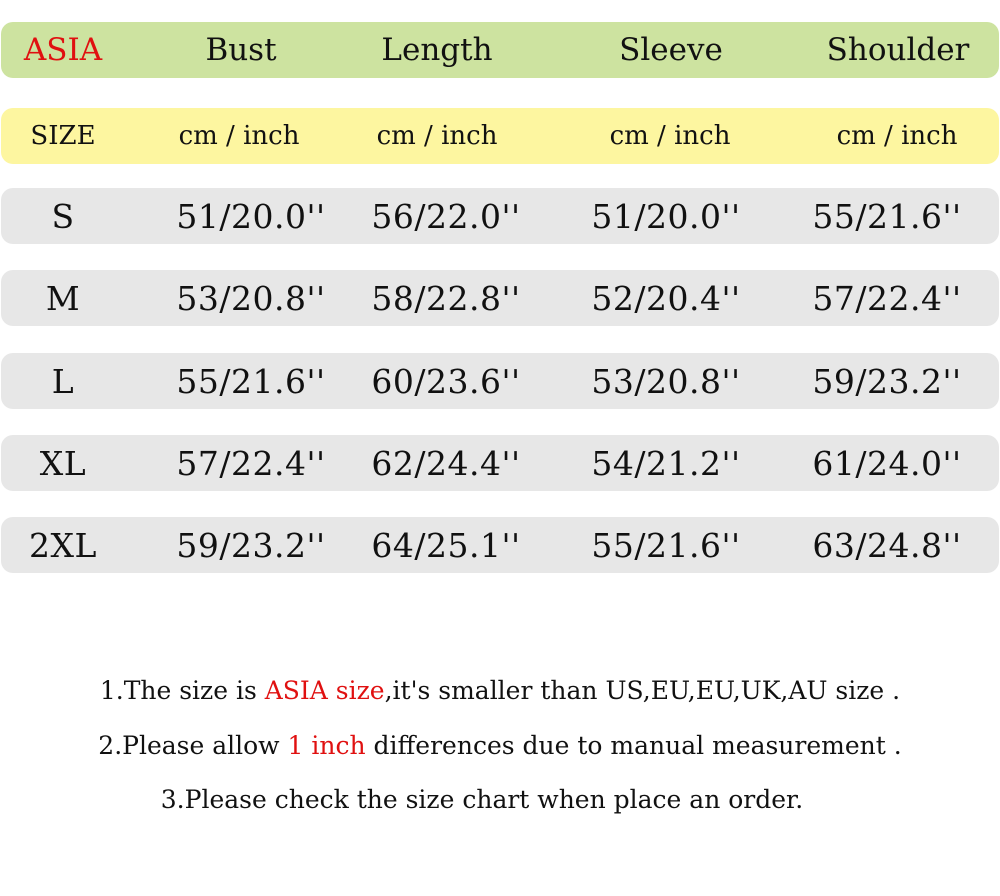  I want to click on value-cell: 54/21.2'', so click(666, 463).